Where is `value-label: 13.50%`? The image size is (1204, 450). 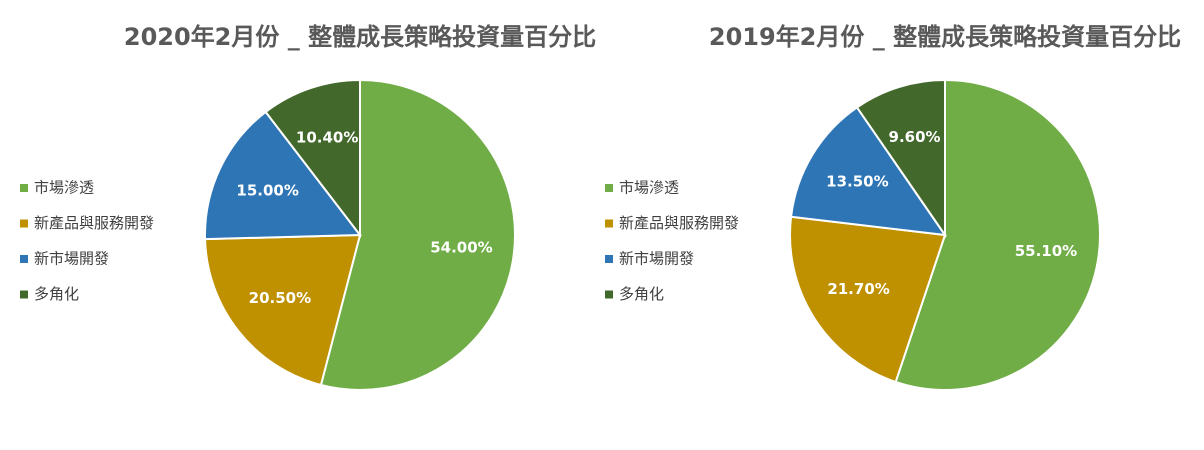 value-label: 13.50% is located at coordinates (857, 182).